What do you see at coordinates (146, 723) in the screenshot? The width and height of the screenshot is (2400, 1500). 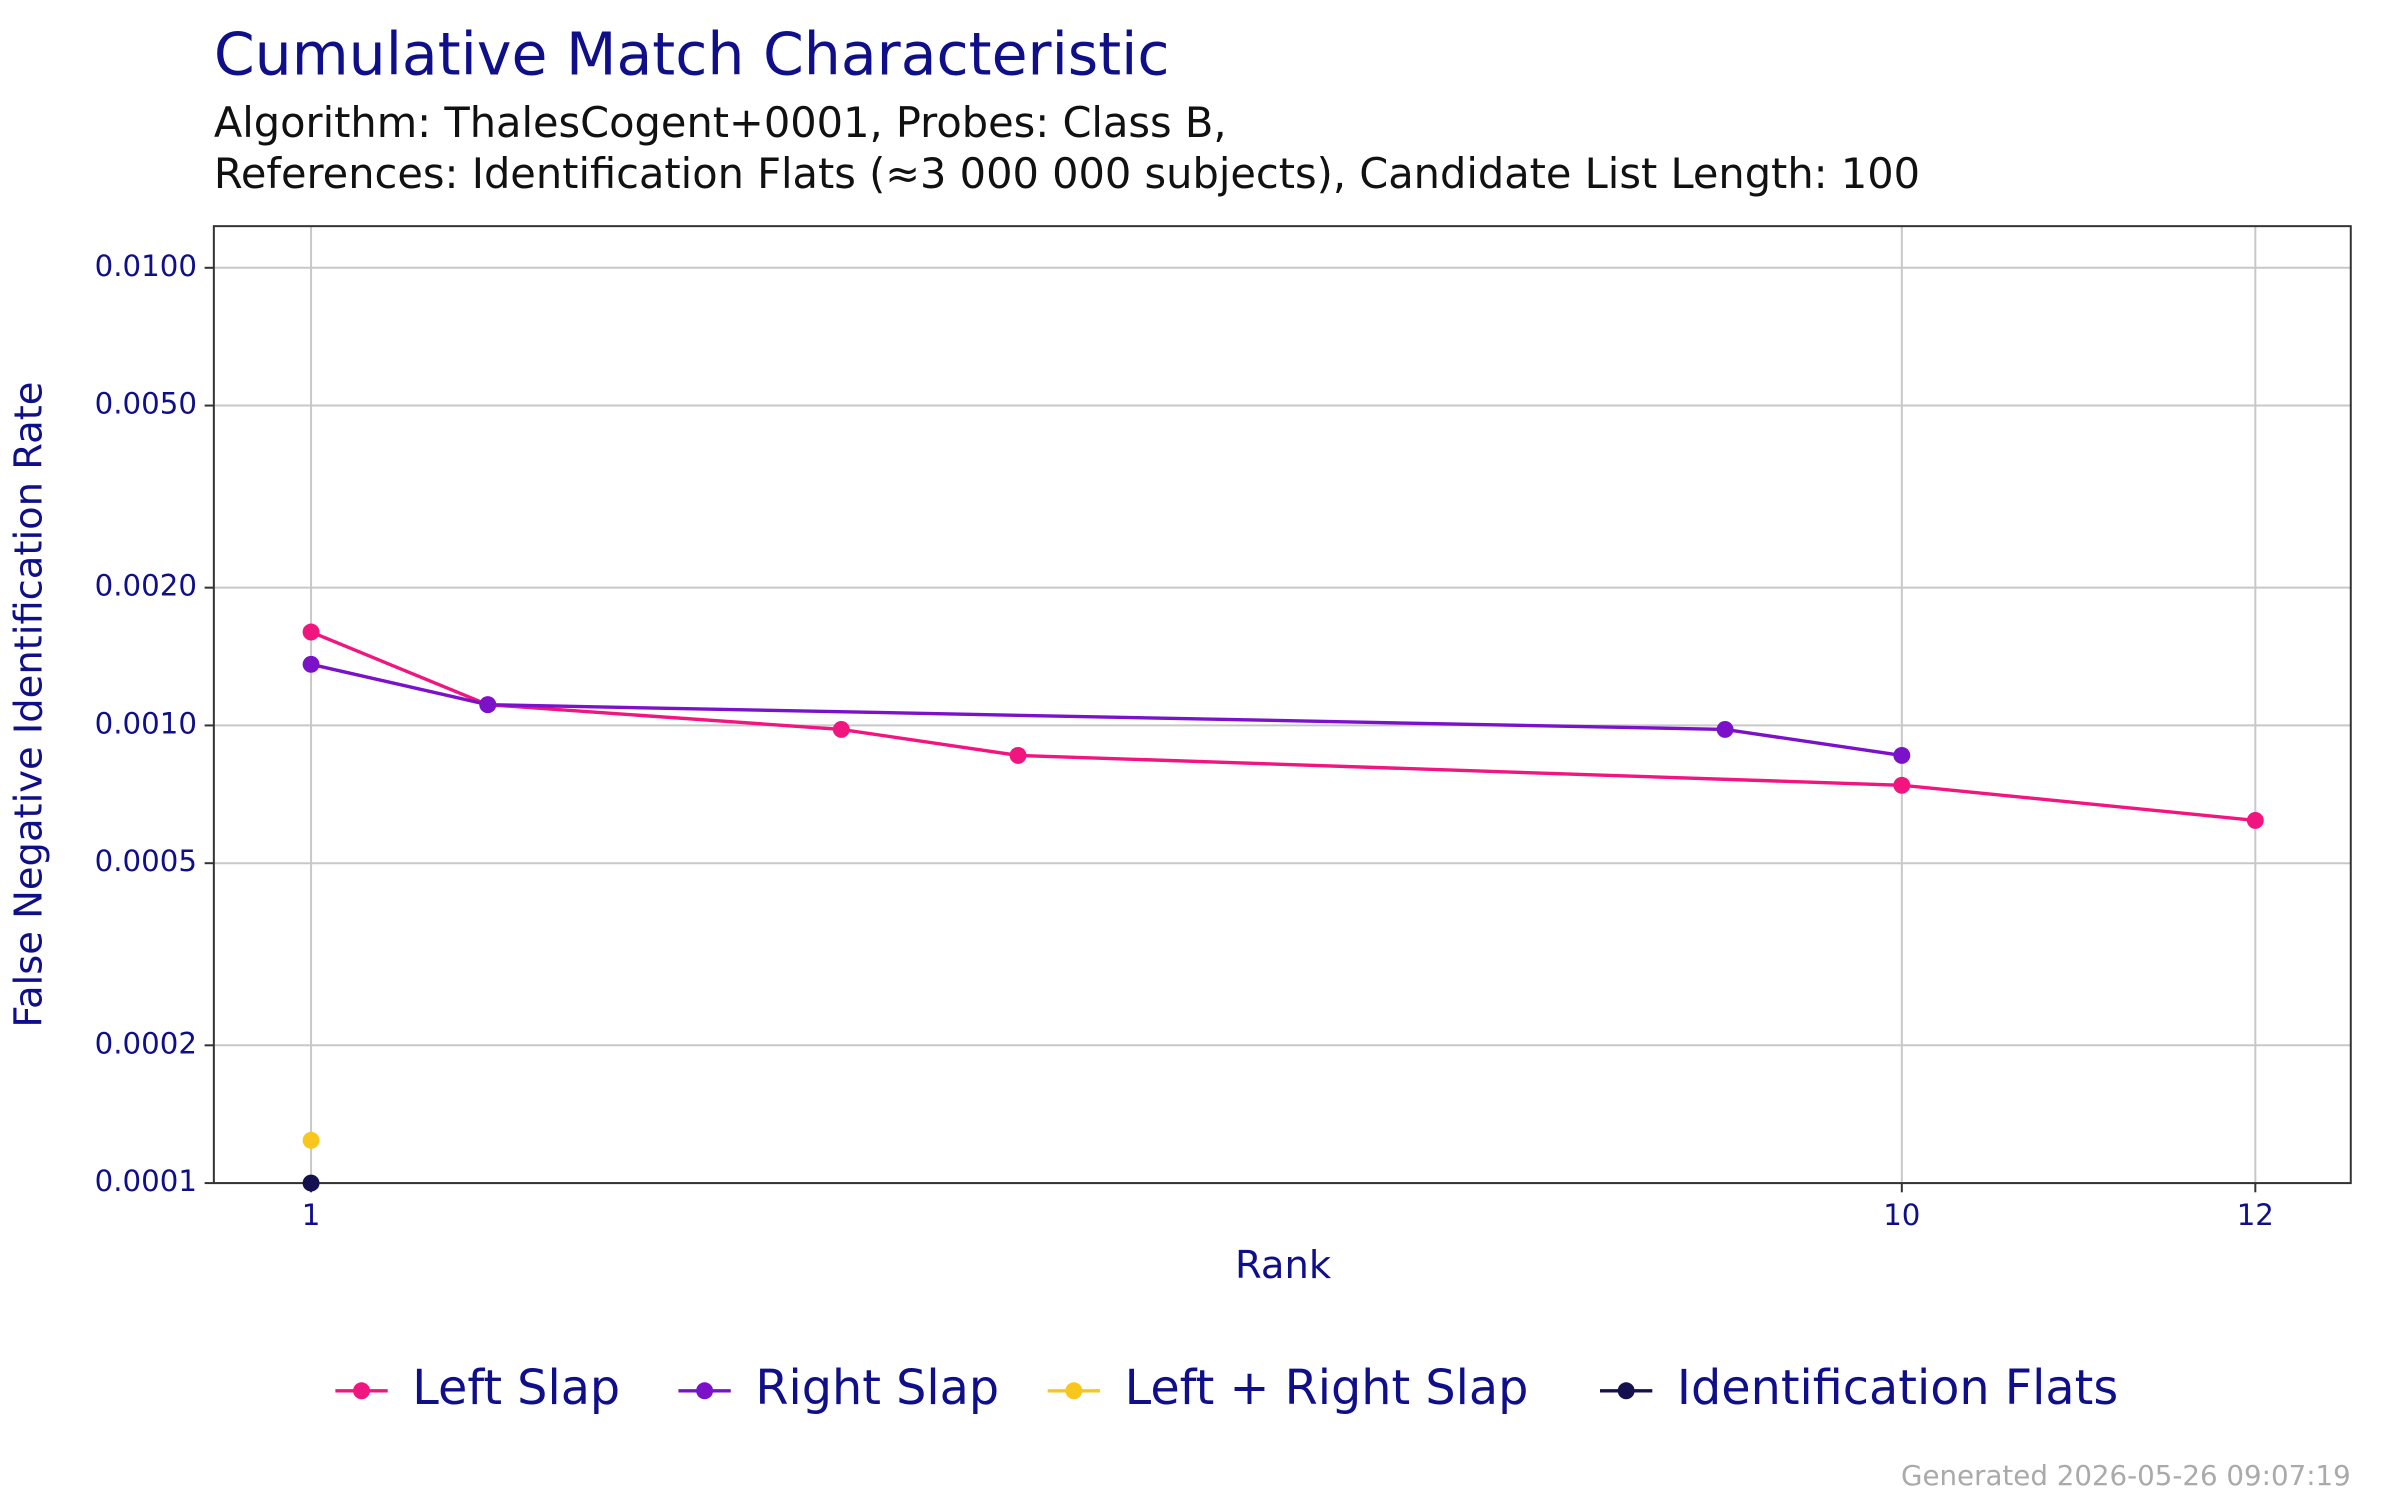 I see `y-tick-label: 0.0010` at bounding box center [146, 723].